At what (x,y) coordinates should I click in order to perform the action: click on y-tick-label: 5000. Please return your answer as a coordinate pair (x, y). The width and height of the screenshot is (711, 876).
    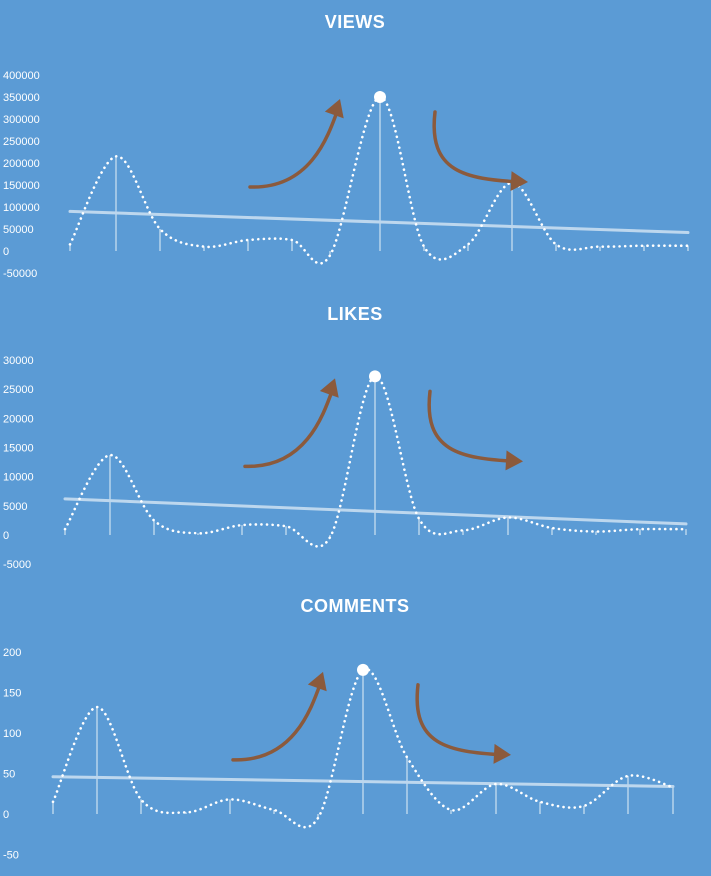
    Looking at the image, I should click on (15, 507).